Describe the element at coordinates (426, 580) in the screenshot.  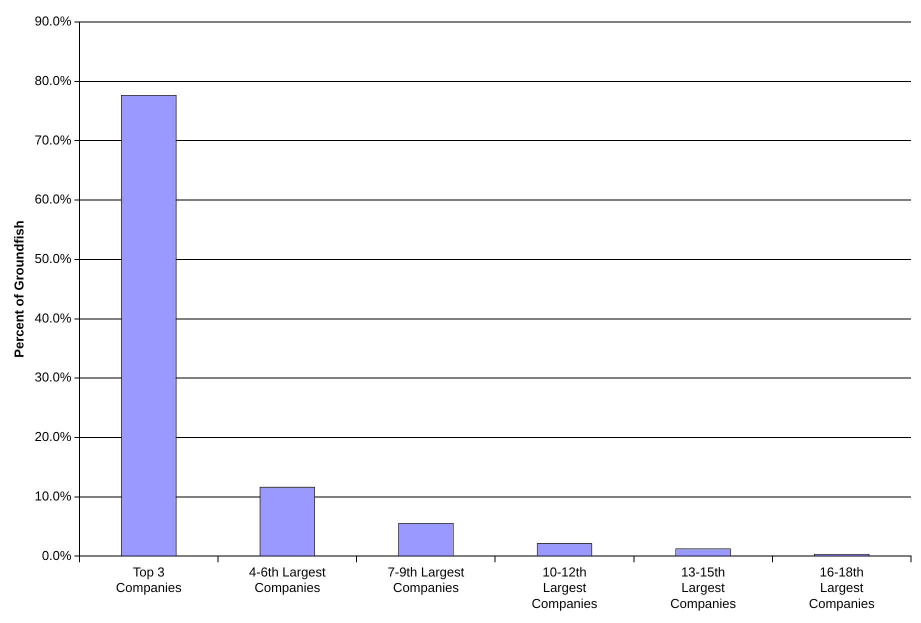
I see `x-tick-label: 7-9th Largest Companies` at that location.